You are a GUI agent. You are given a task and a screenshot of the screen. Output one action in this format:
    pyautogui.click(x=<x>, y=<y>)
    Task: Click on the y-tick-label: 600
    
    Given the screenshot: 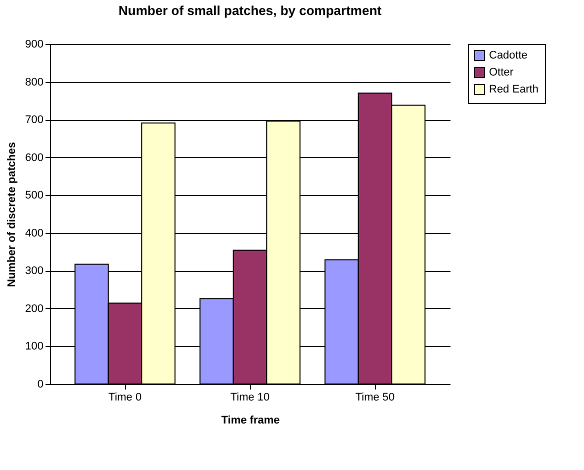 What is the action you would take?
    pyautogui.click(x=34, y=158)
    